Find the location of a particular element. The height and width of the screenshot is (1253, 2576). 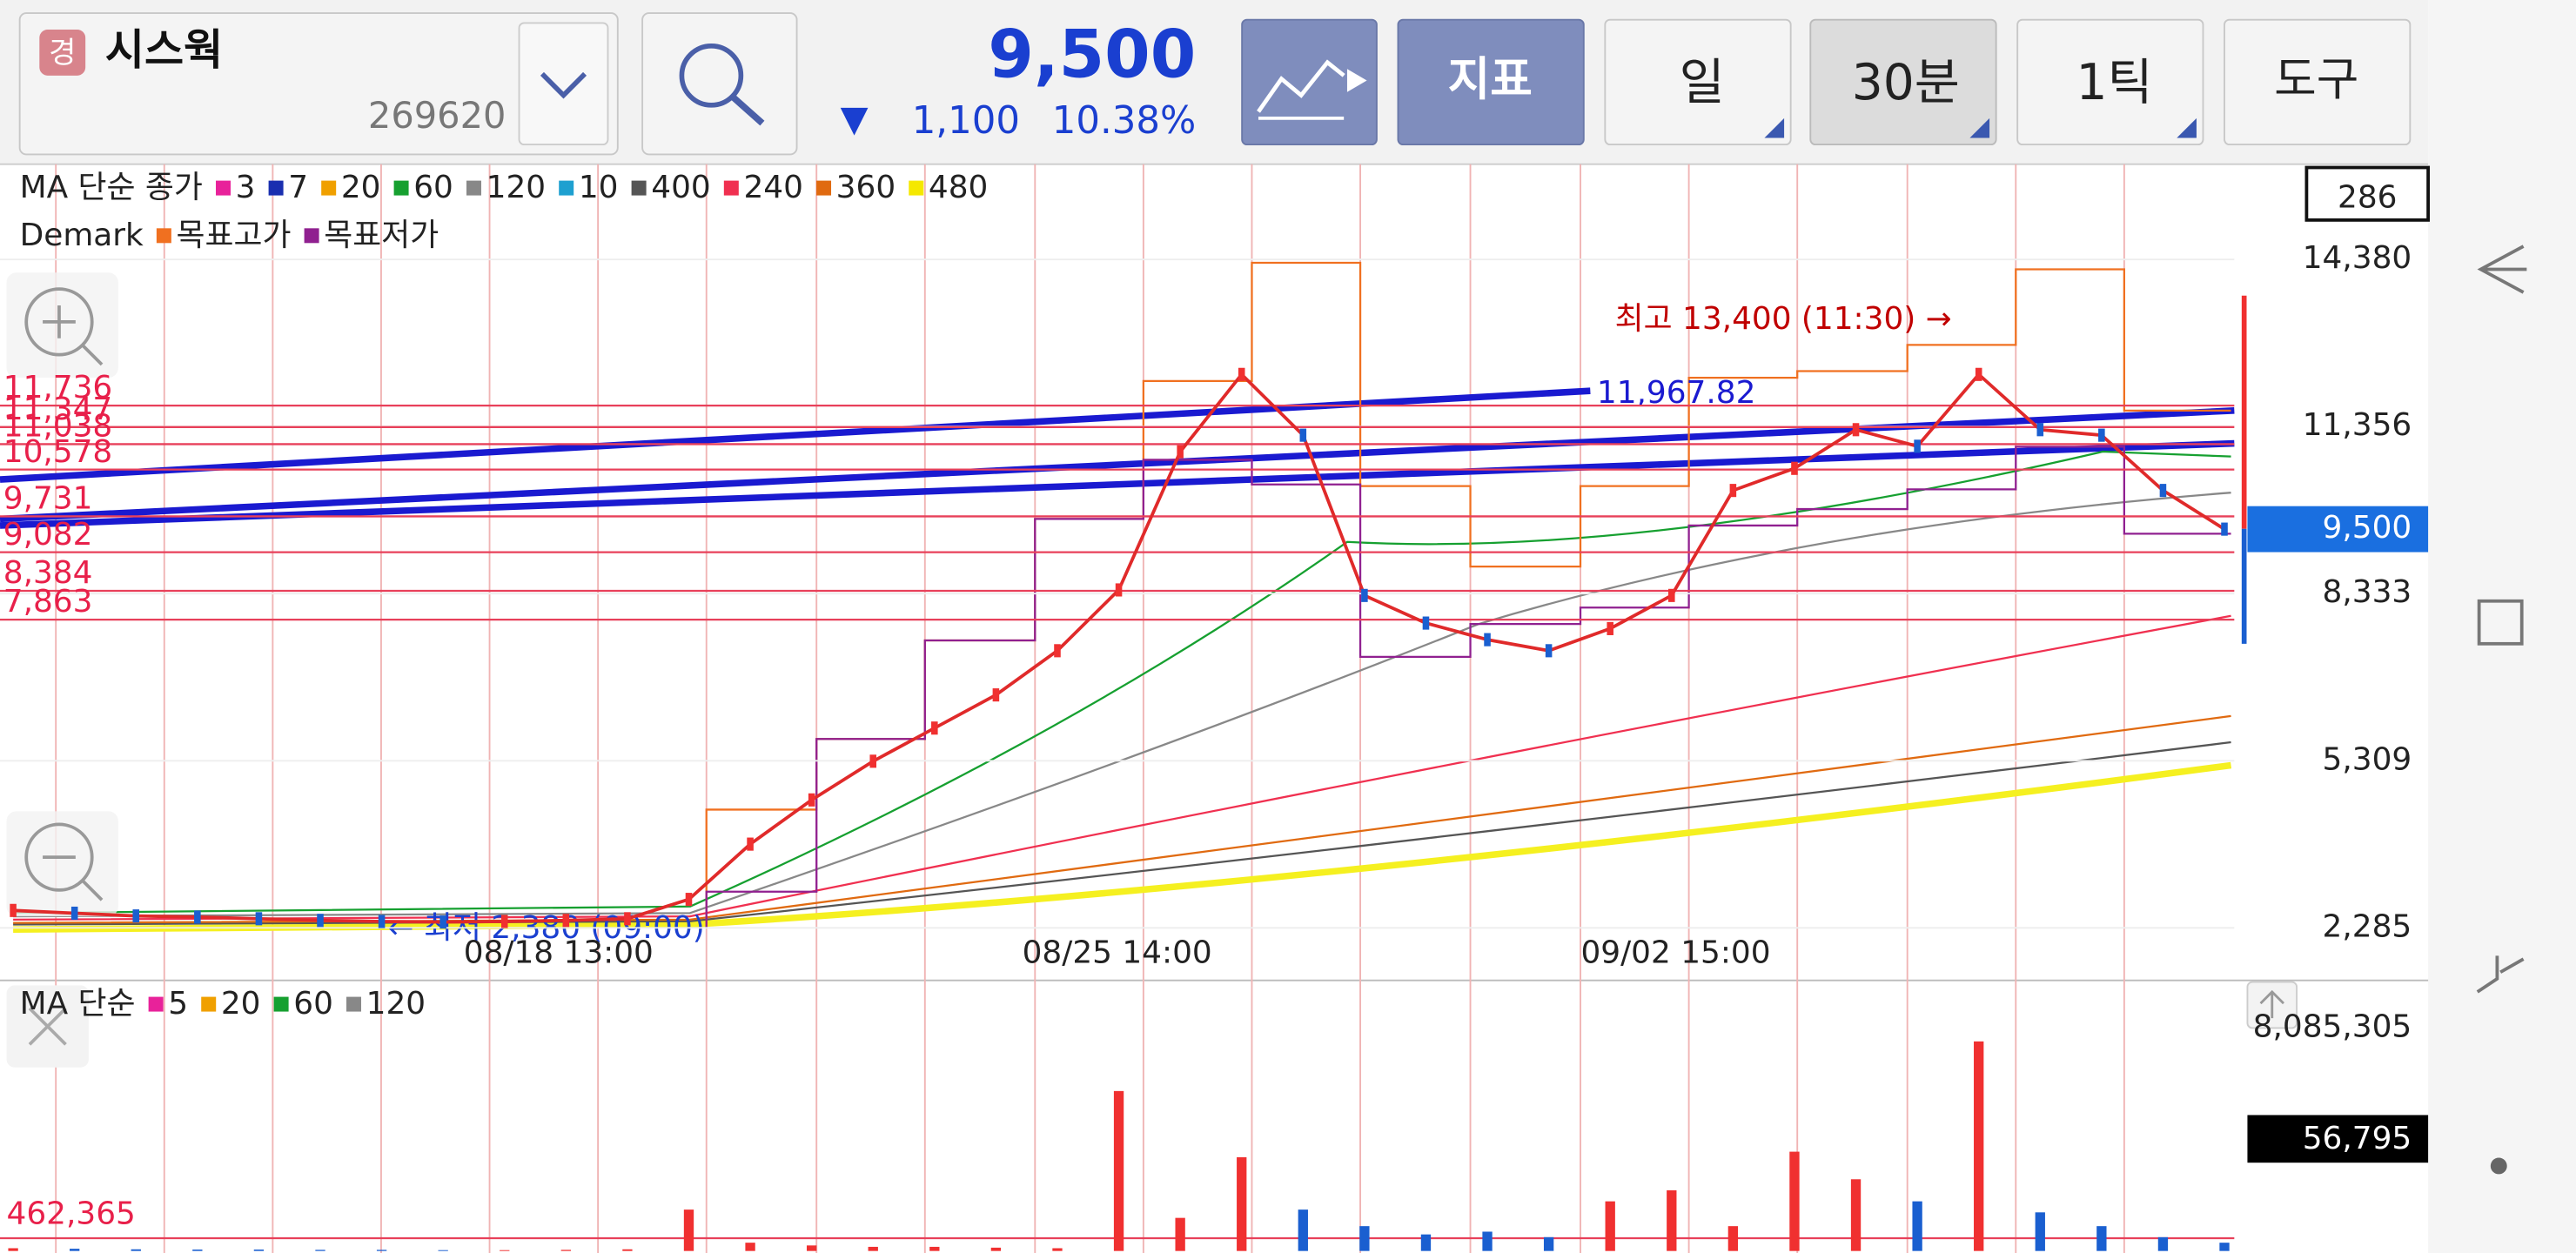

home-icon is located at coordinates (2500, 622).